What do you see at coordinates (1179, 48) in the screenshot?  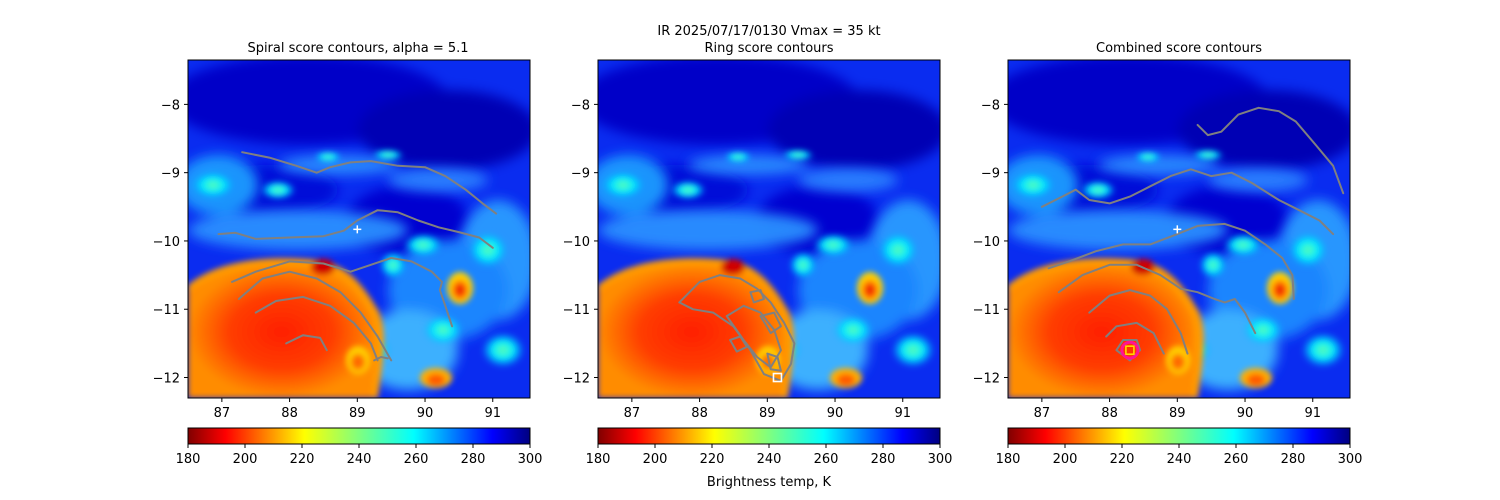 I see `panel-title: Combined score contours` at bounding box center [1179, 48].